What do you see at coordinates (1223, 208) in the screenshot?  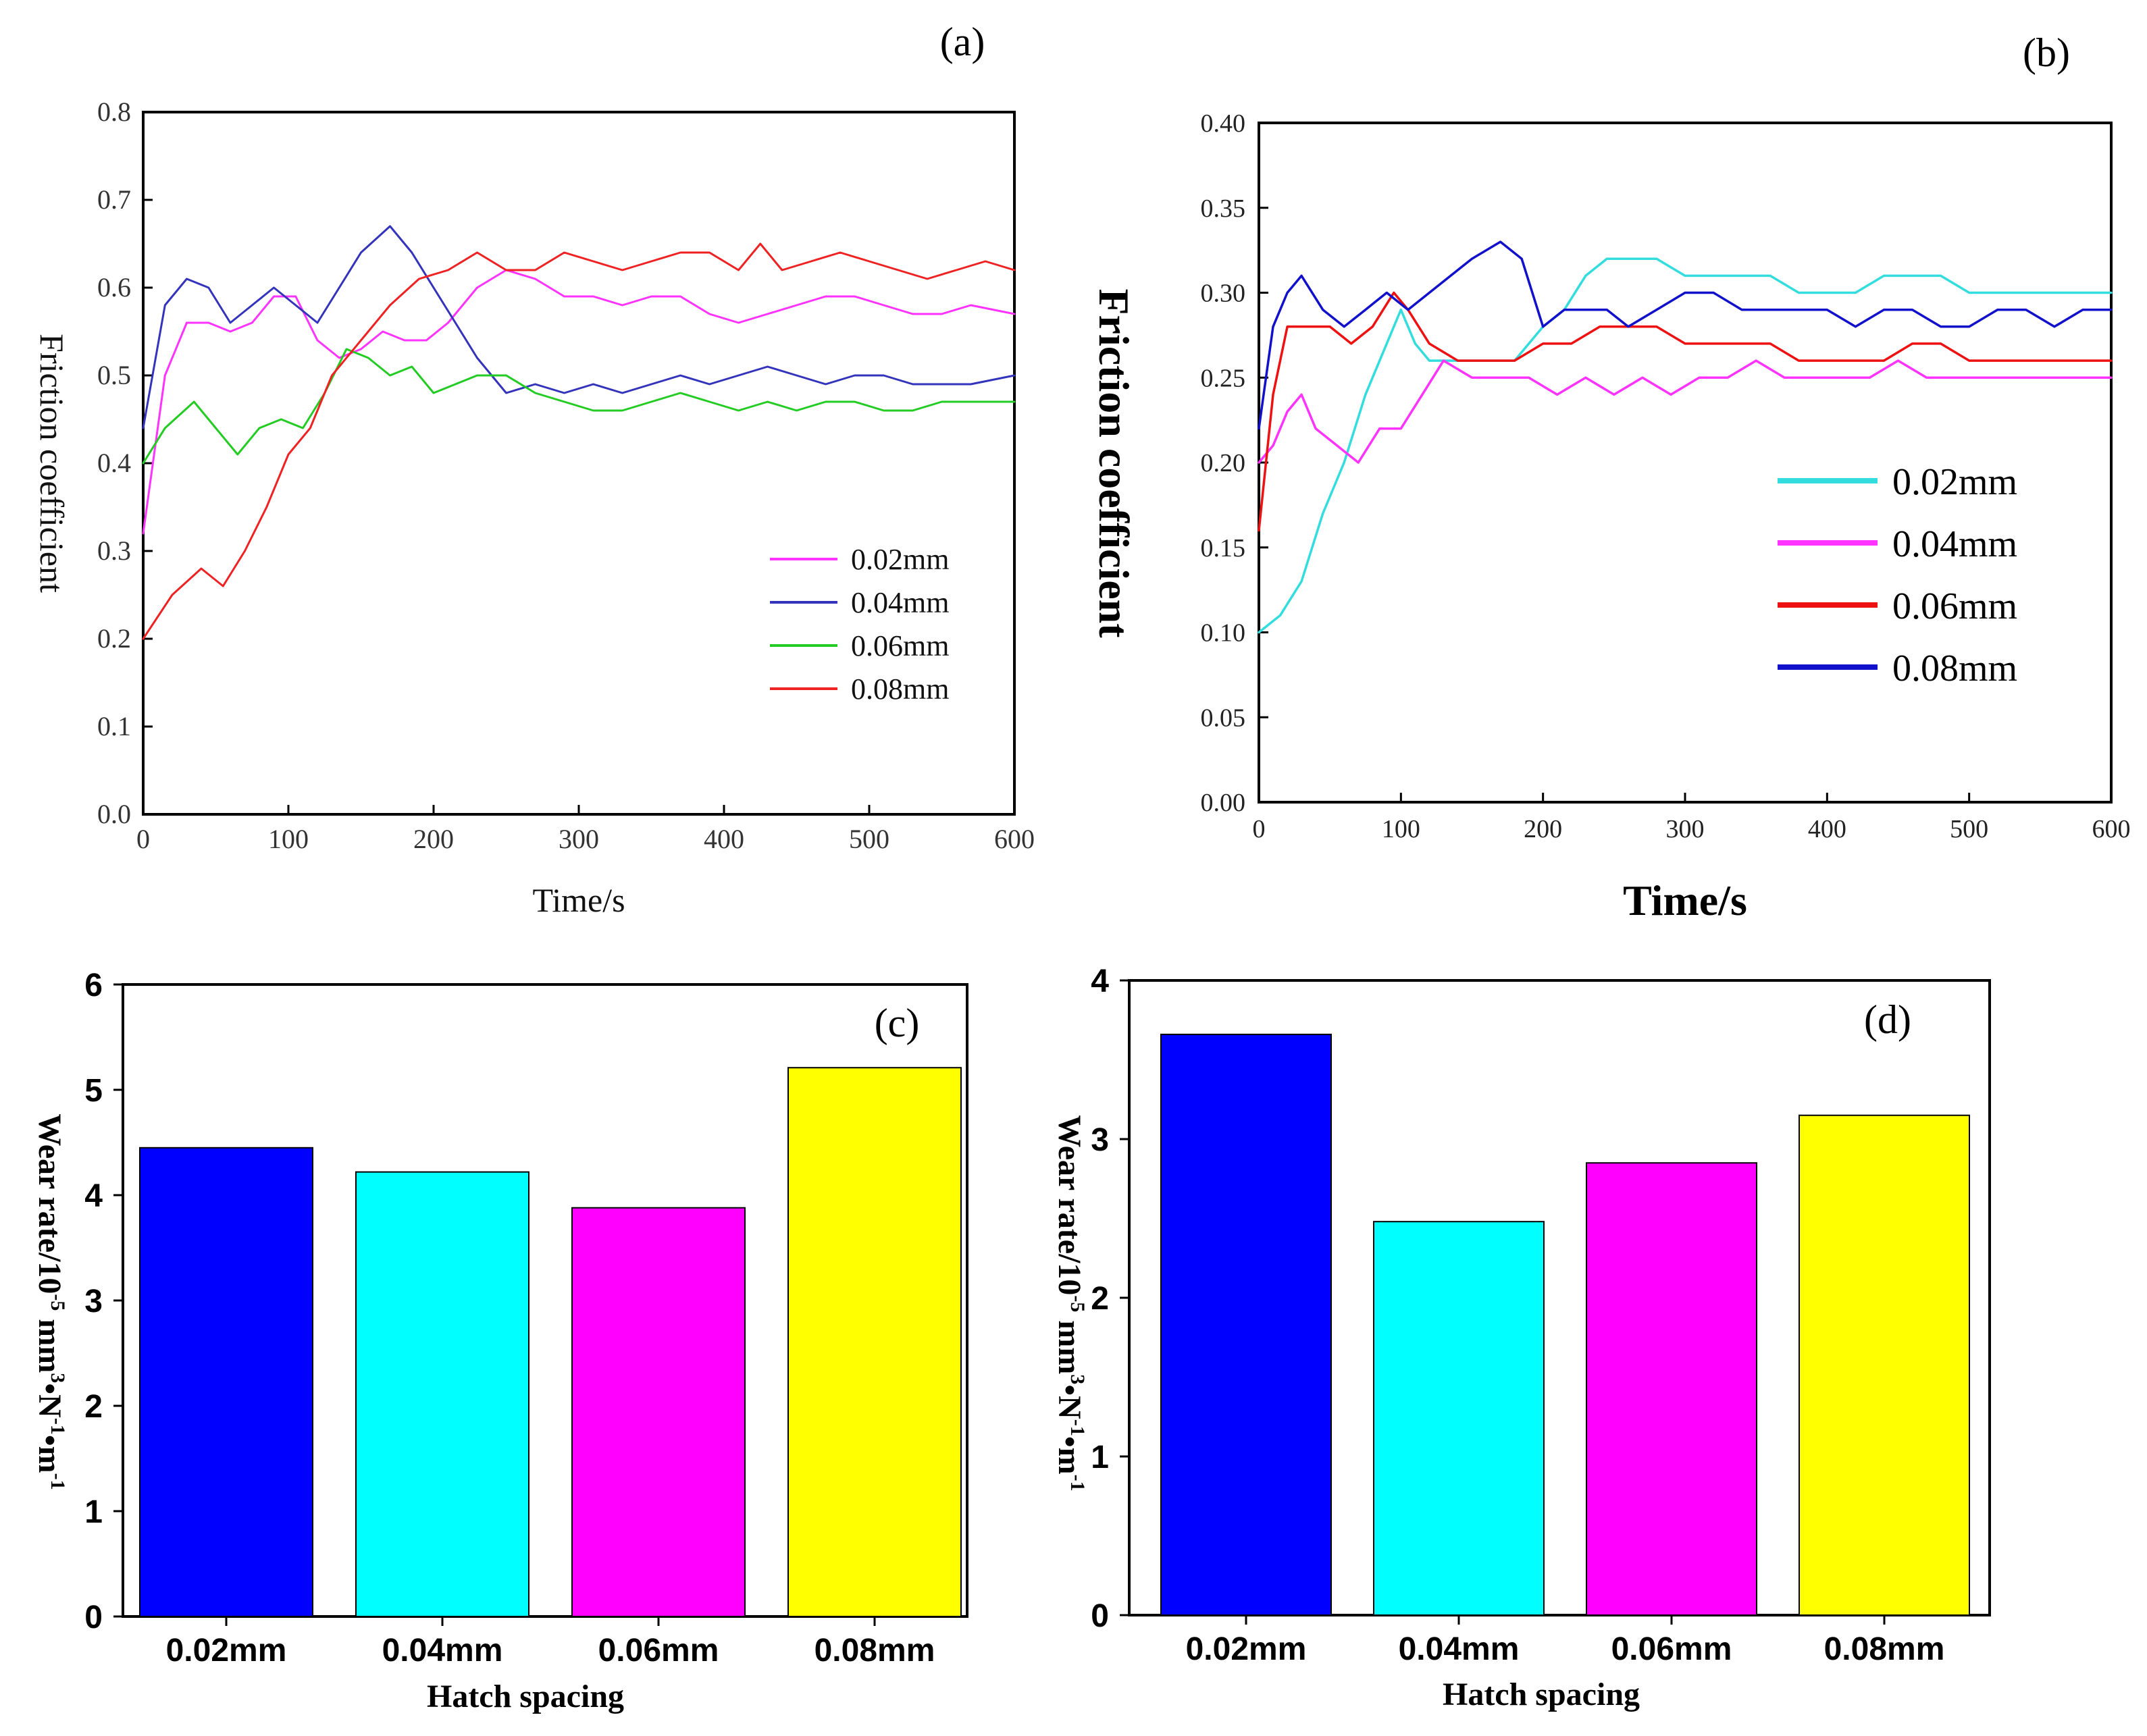 I see `y-tick-label-b-7: 0.35` at bounding box center [1223, 208].